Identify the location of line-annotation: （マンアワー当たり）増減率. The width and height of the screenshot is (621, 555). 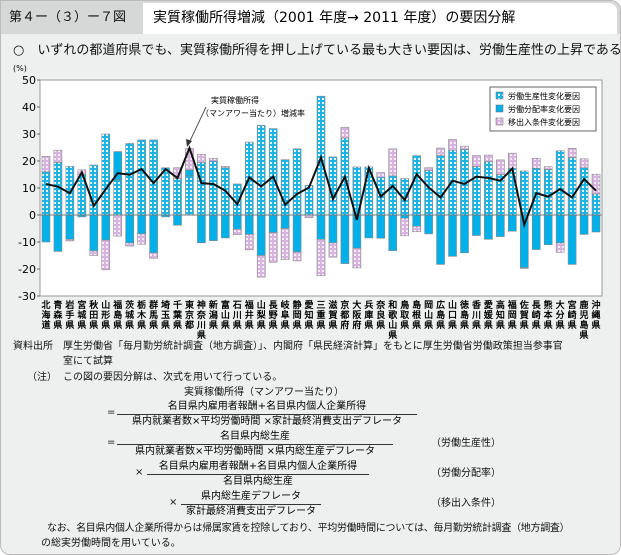
(253, 113).